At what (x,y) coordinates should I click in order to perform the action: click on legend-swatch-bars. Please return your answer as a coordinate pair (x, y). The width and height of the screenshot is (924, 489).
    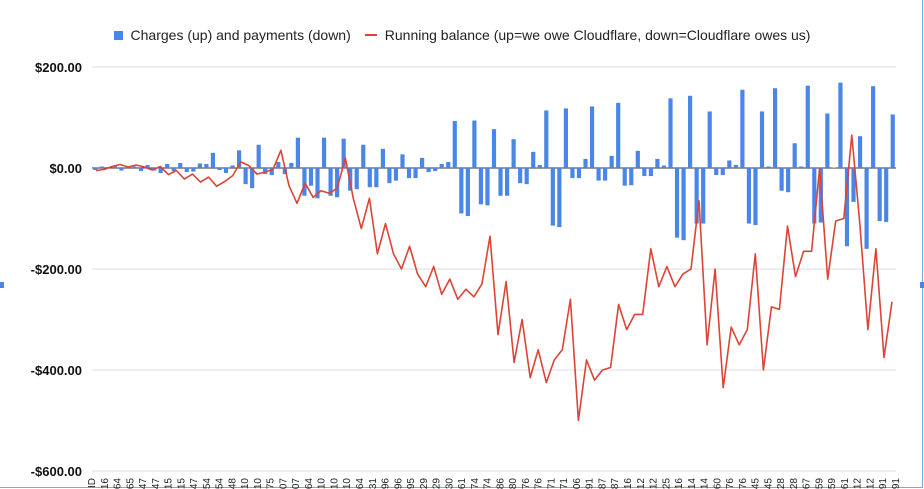
    Looking at the image, I should click on (118, 35).